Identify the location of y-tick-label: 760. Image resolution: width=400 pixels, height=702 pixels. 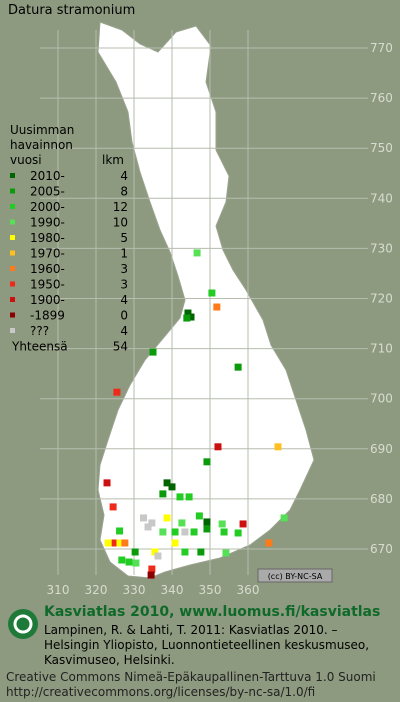
(381, 98).